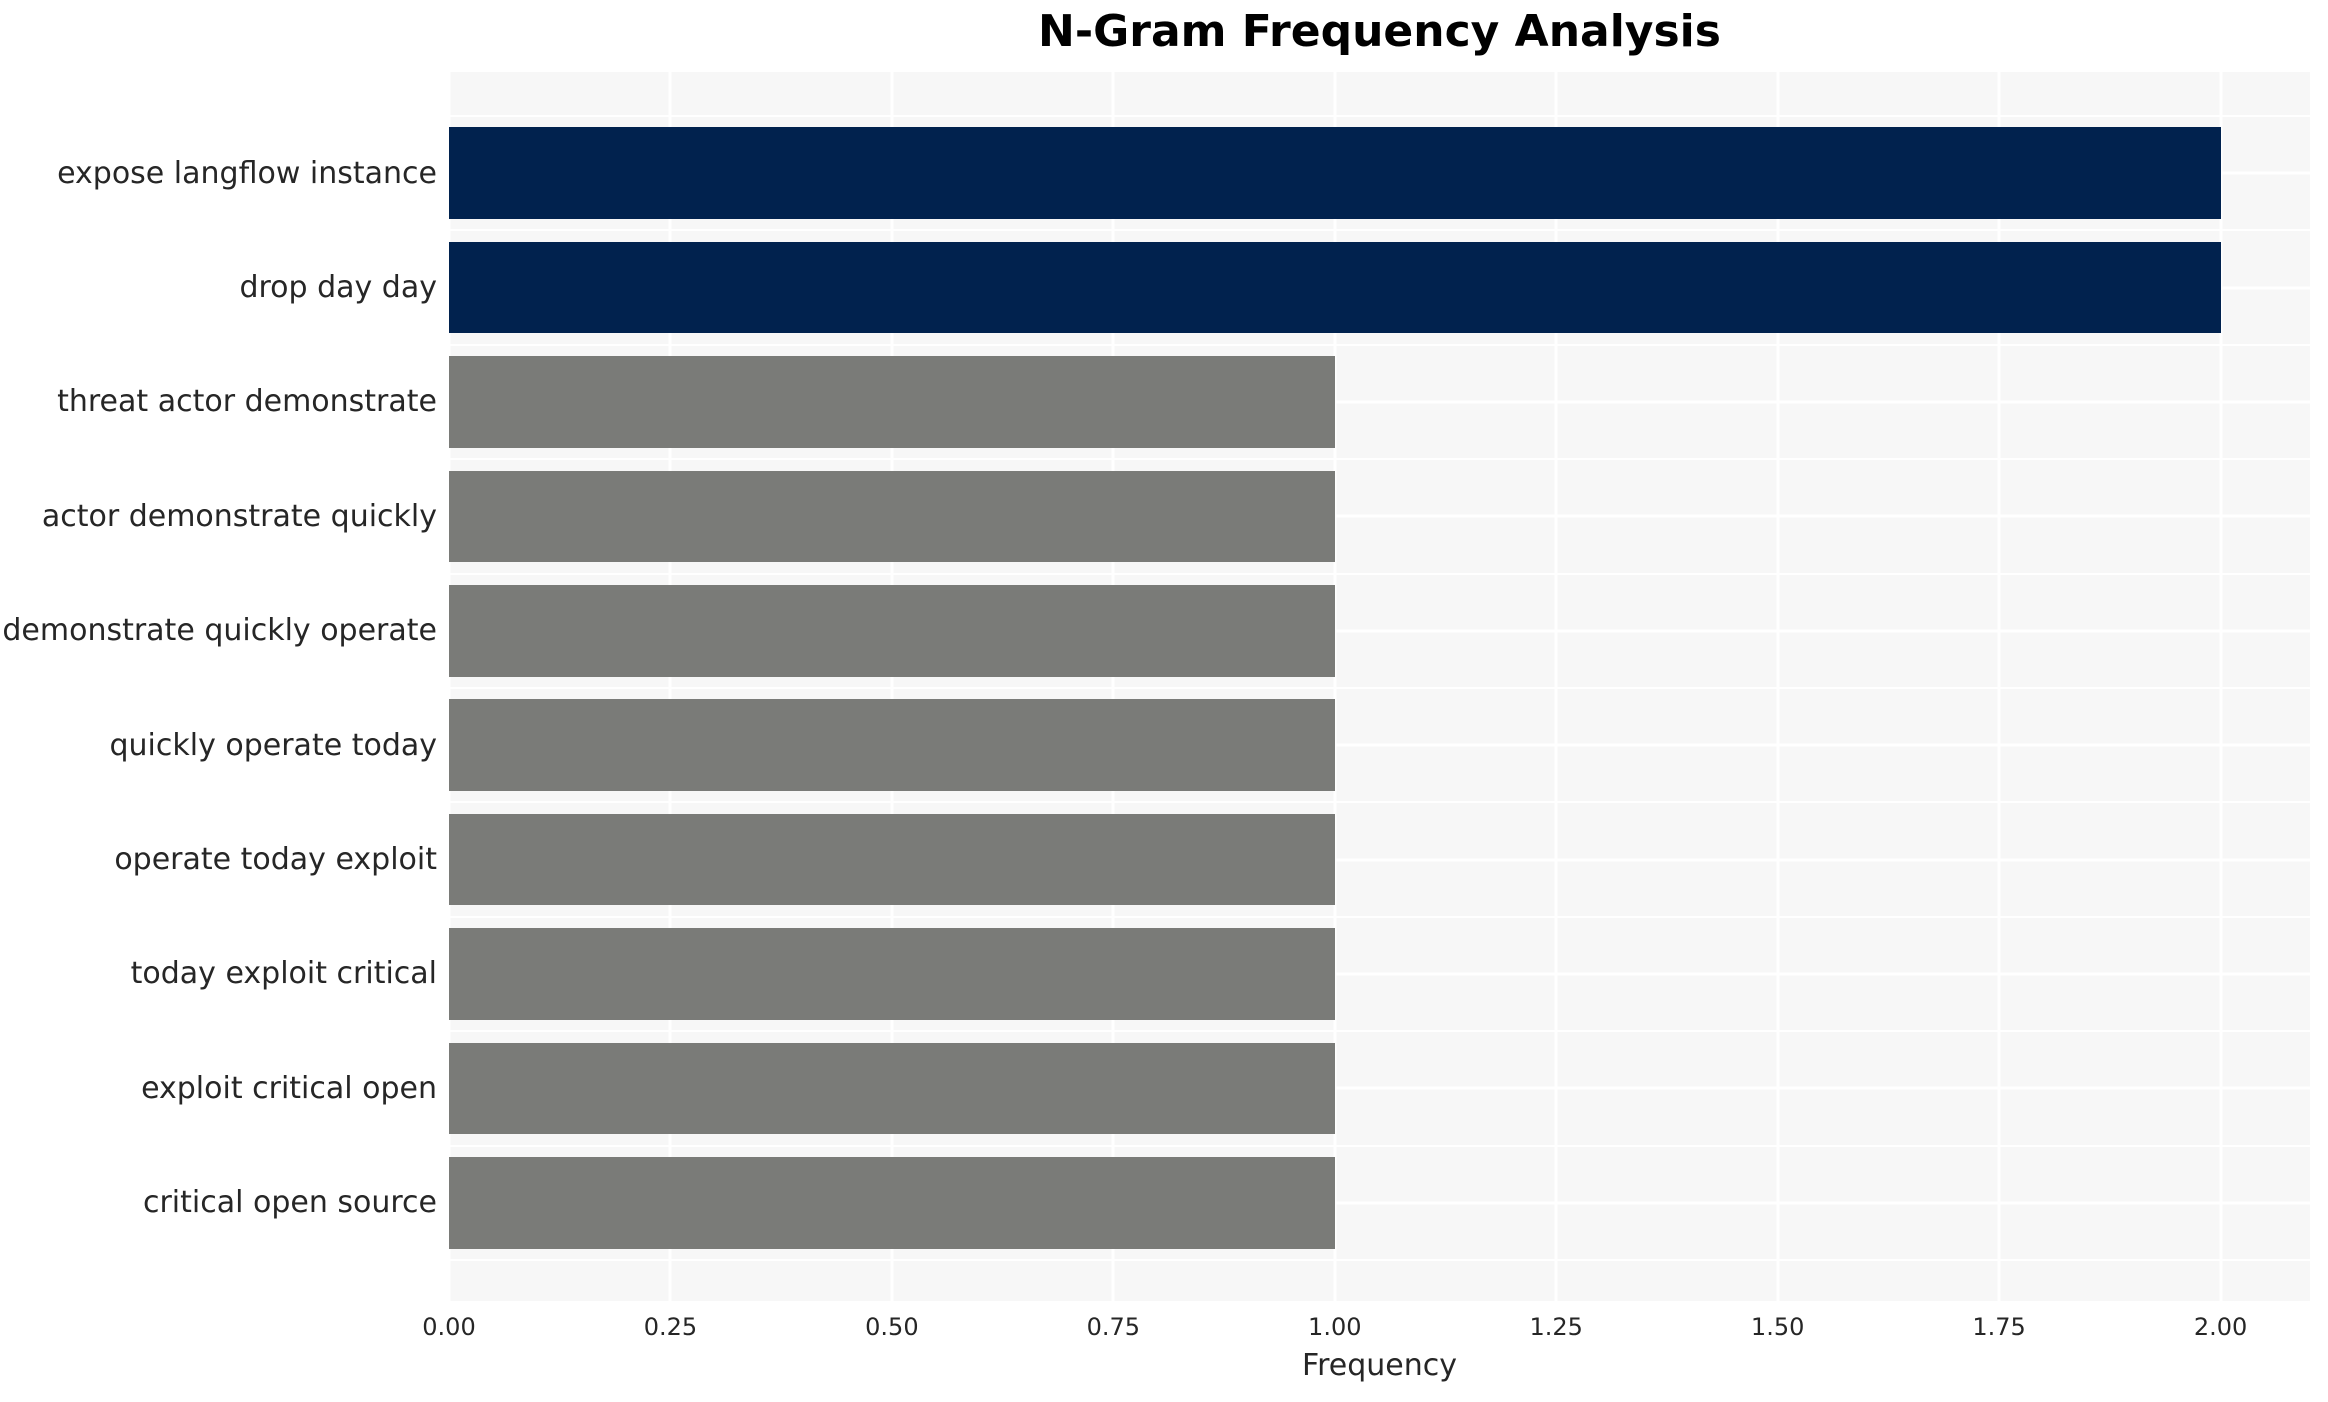  Describe the element at coordinates (449, 1327) in the screenshot. I see `x-axis-tick-label: 0.00` at that location.